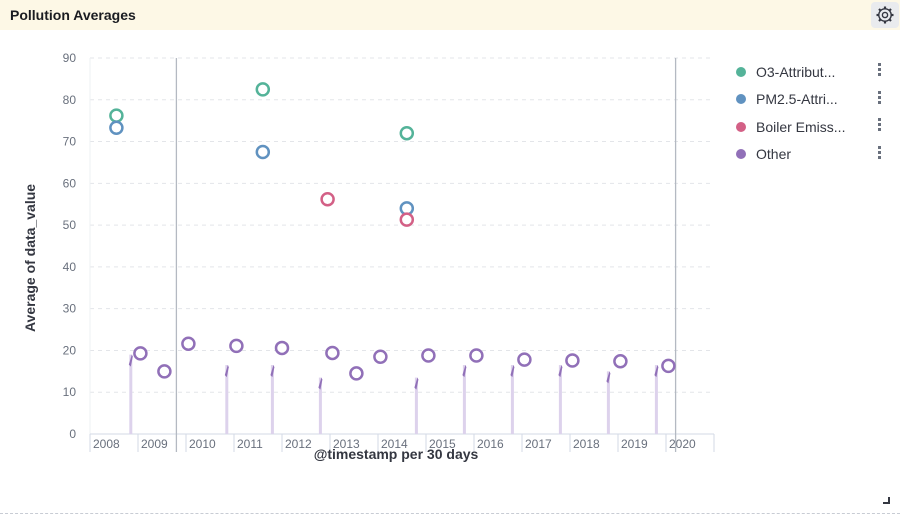  What do you see at coordinates (250, 444) in the screenshot?
I see `x-tick-label: 2011` at bounding box center [250, 444].